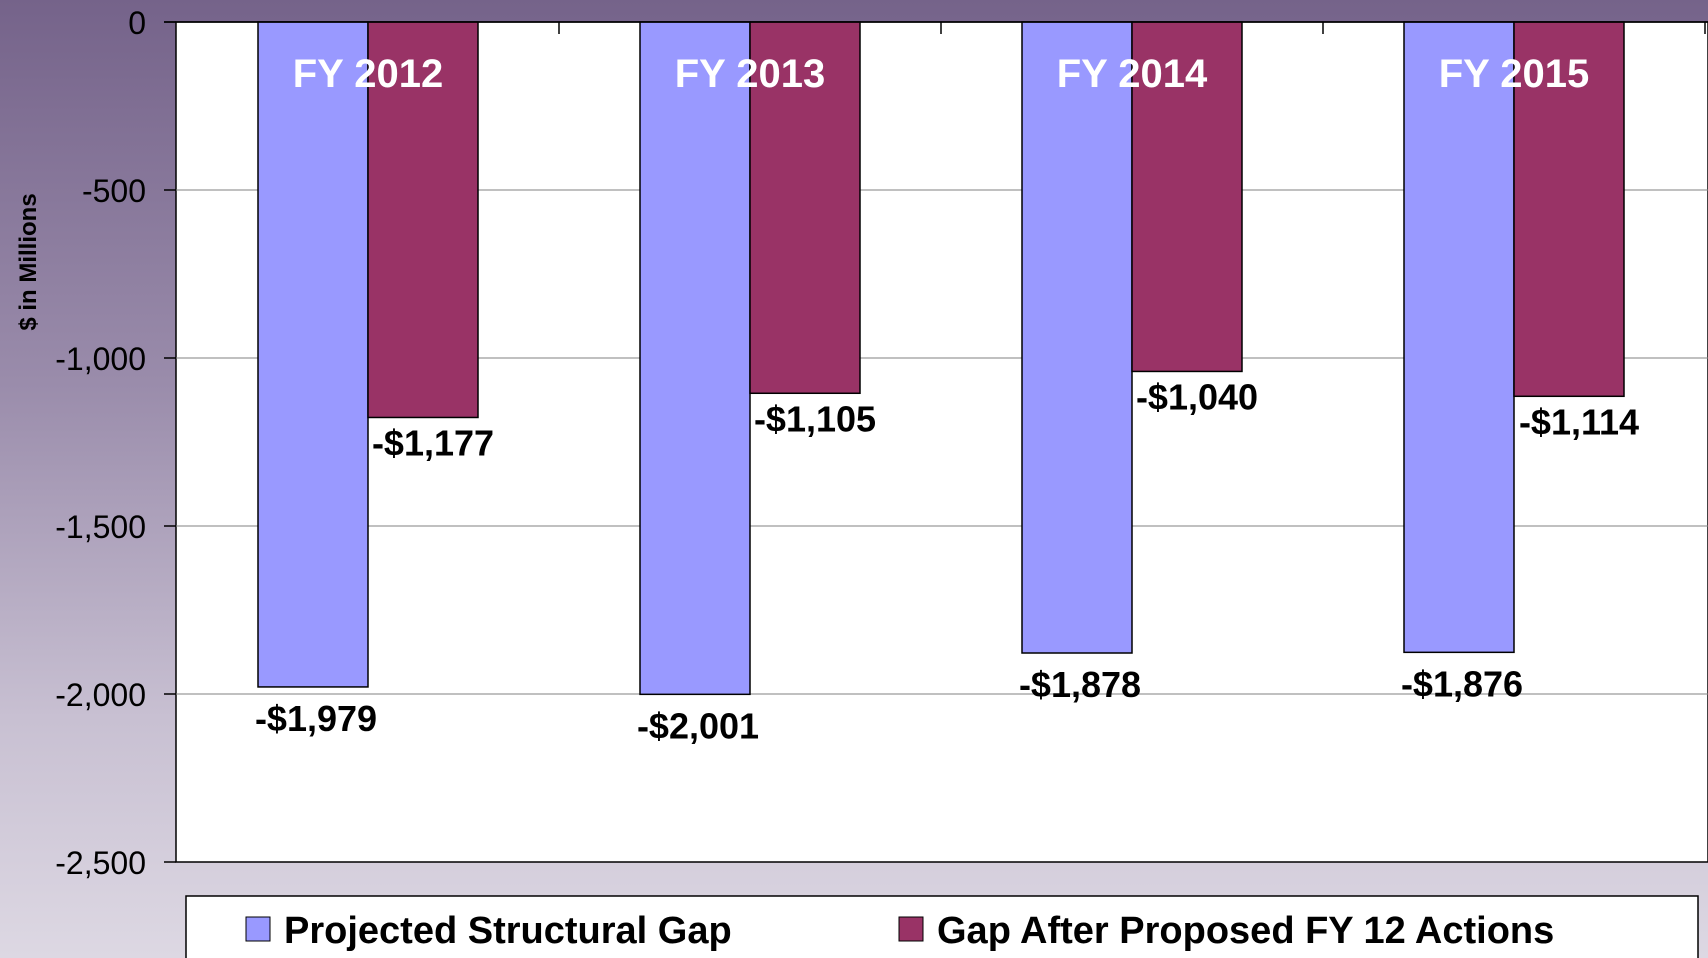 The width and height of the screenshot is (1708, 958). I want to click on y-tick-label: -2,500, so click(100, 863).